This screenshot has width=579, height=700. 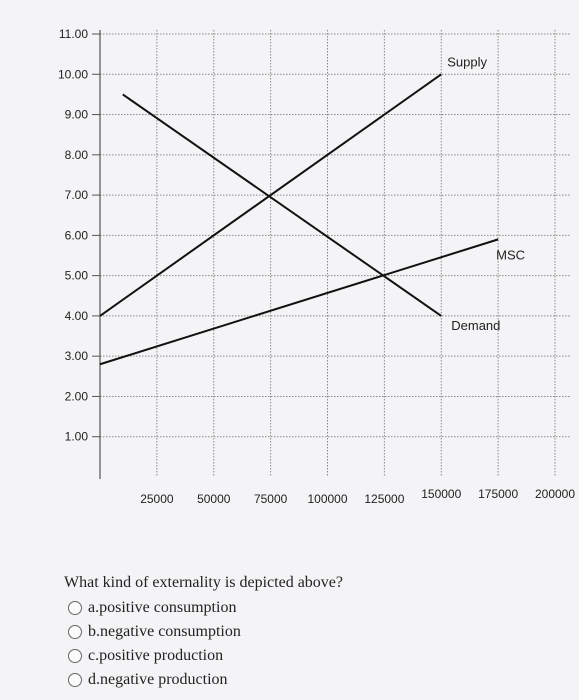 I want to click on radio-button-b, so click(x=75, y=632).